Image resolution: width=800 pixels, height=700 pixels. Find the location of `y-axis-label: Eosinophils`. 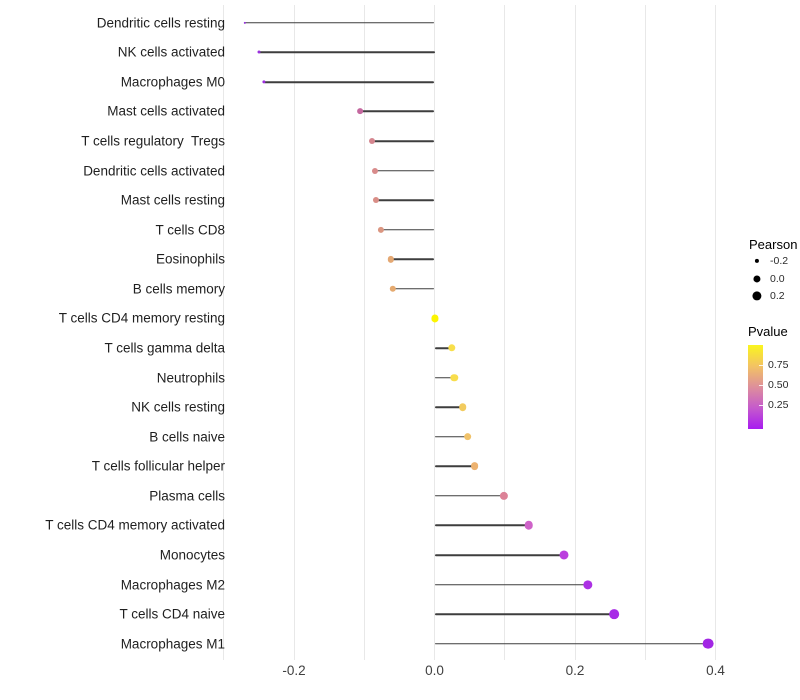

y-axis-label: Eosinophils is located at coordinates (190, 259).